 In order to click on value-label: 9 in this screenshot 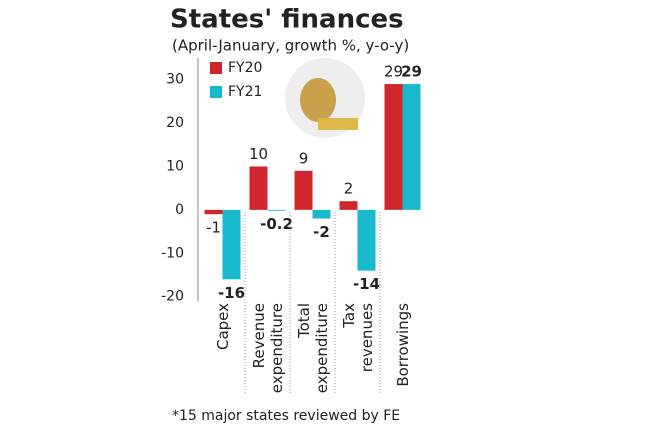, I will do `click(304, 158)`.